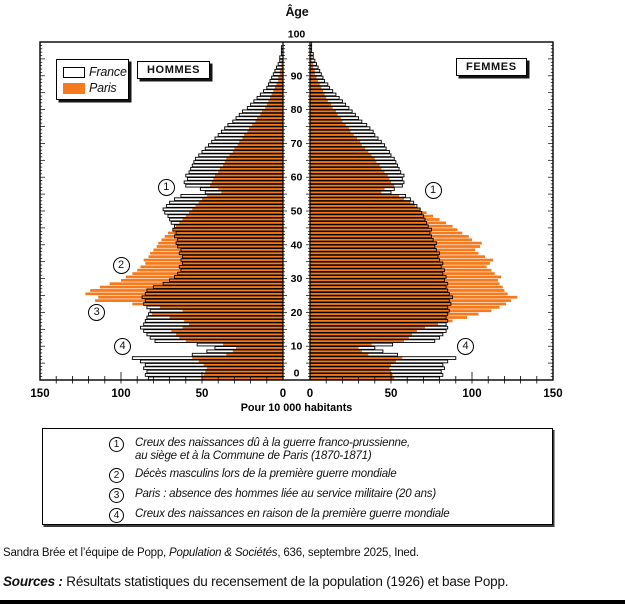 The image size is (625, 610). Describe the element at coordinates (116, 475) in the screenshot. I see `note-number-2: 2` at that location.